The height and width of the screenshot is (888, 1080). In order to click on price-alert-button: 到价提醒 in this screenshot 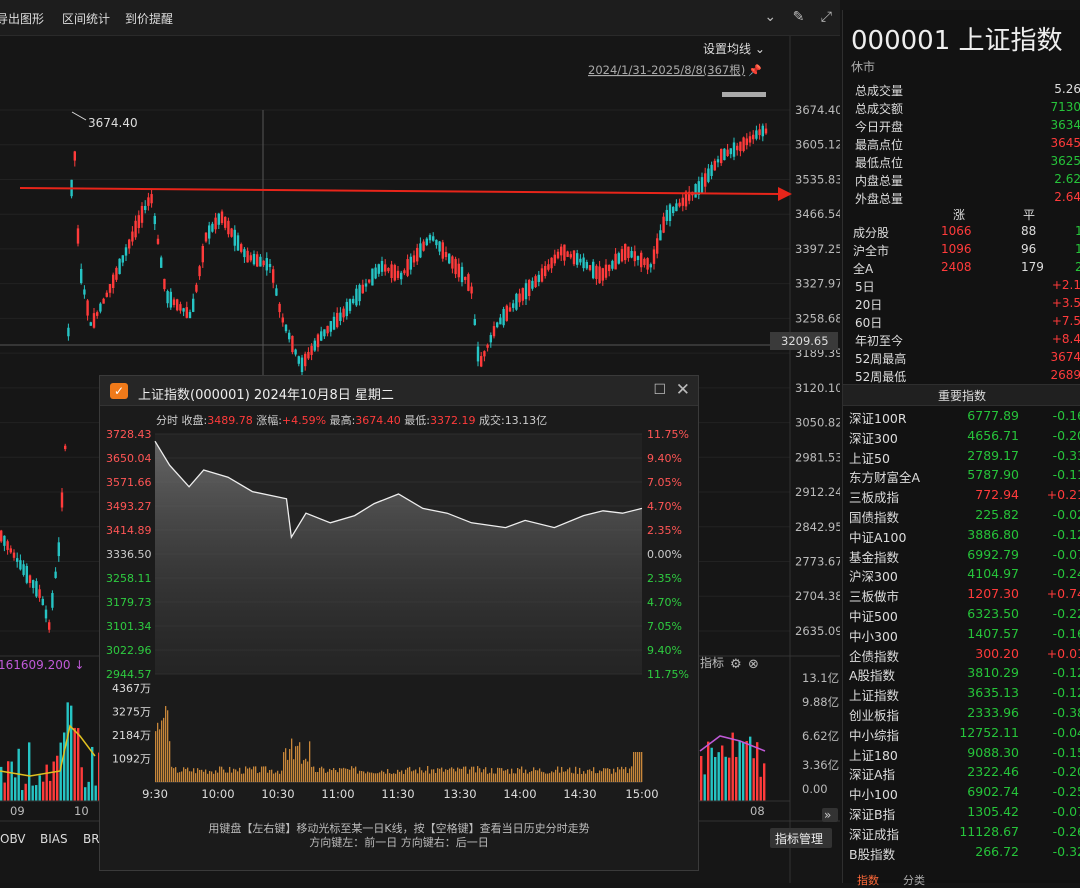, I will do `click(149, 19)`.